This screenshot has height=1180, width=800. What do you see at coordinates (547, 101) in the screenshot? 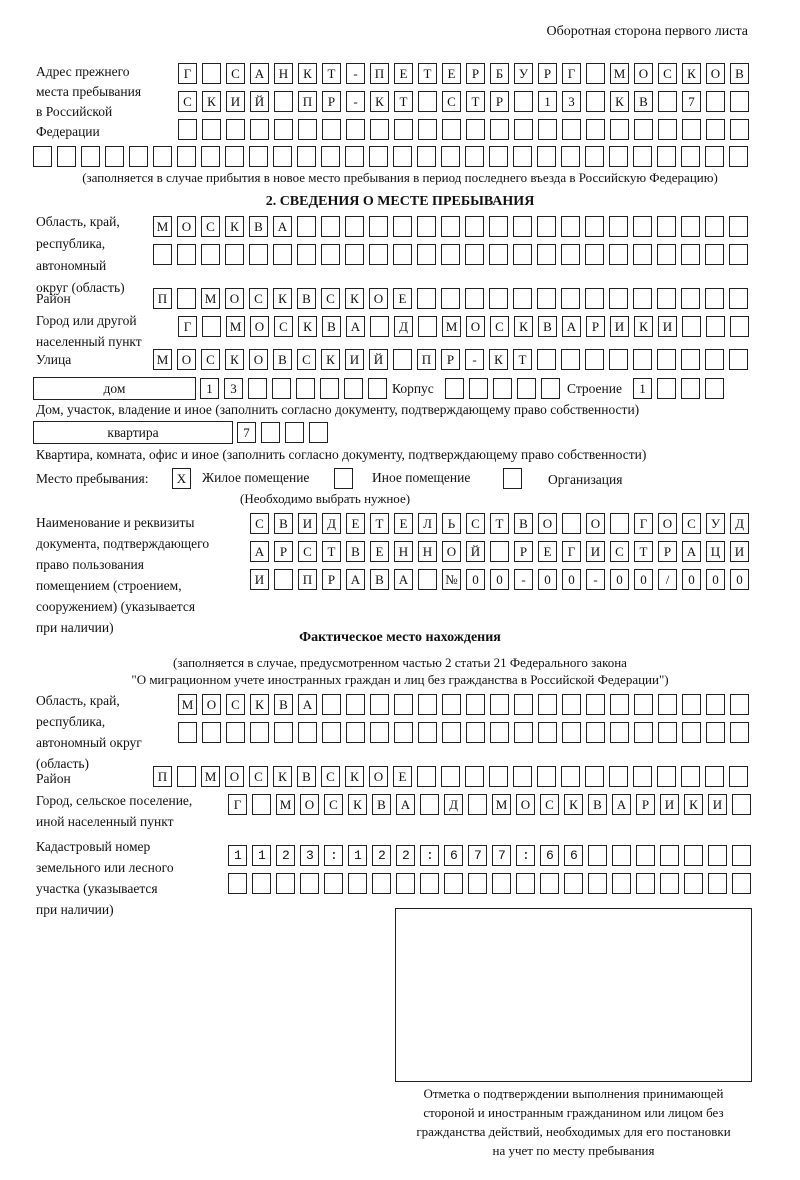
I see `char-cell: 1` at bounding box center [547, 101].